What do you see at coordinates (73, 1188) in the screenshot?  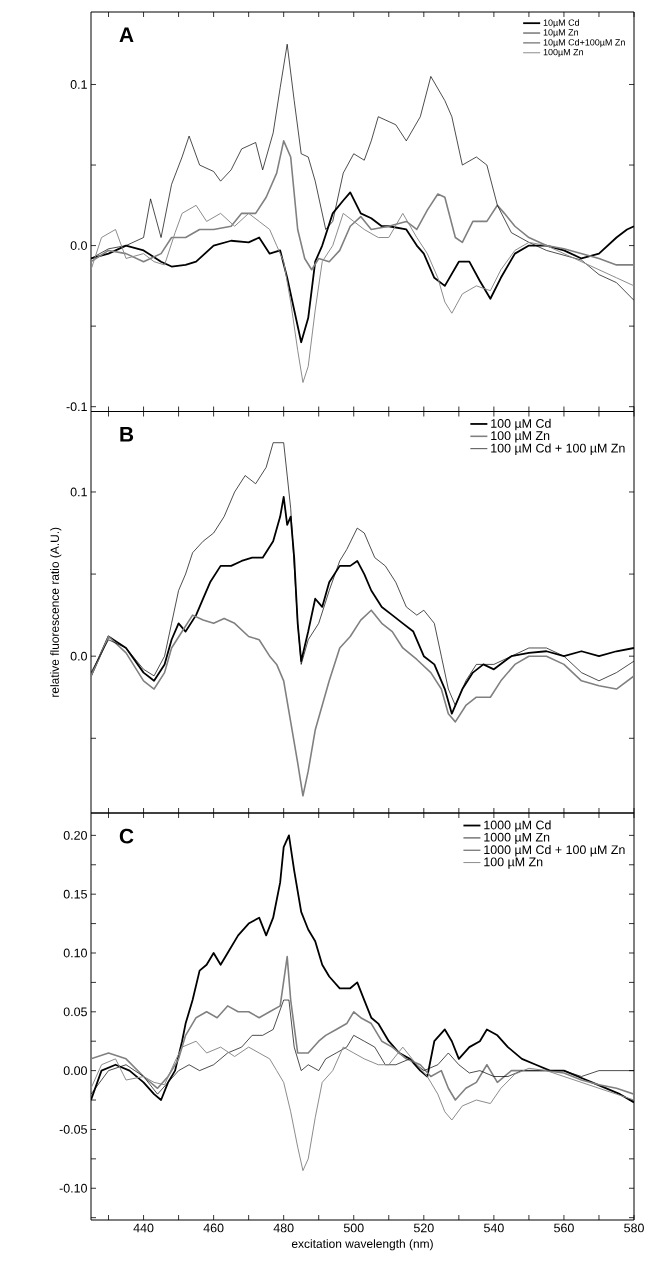 I see `y-tick-label: -0.10` at bounding box center [73, 1188].